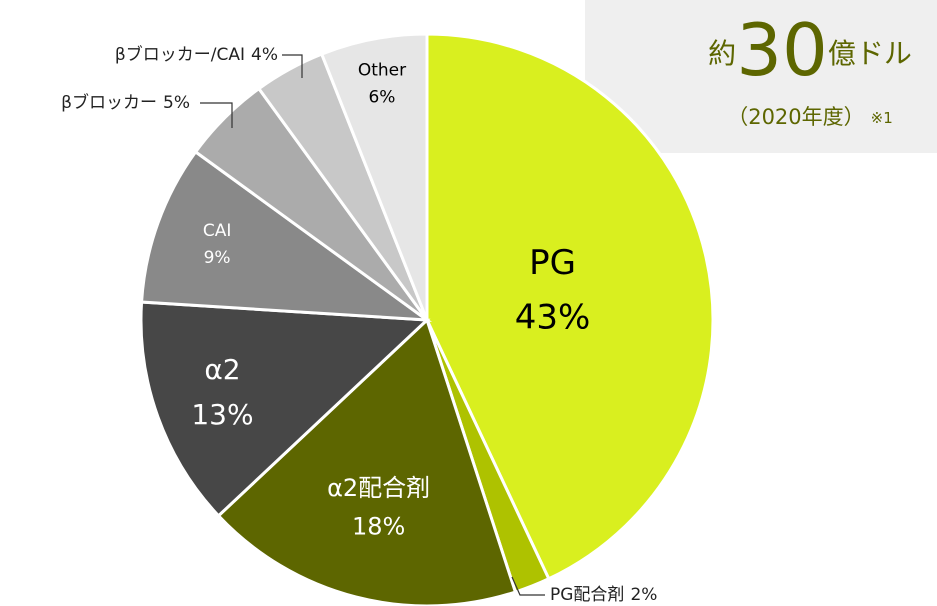 This screenshot has height=606, width=937. What do you see at coordinates (587, 595) in the screenshot?
I see `category-label: PG配合剤` at bounding box center [587, 595].